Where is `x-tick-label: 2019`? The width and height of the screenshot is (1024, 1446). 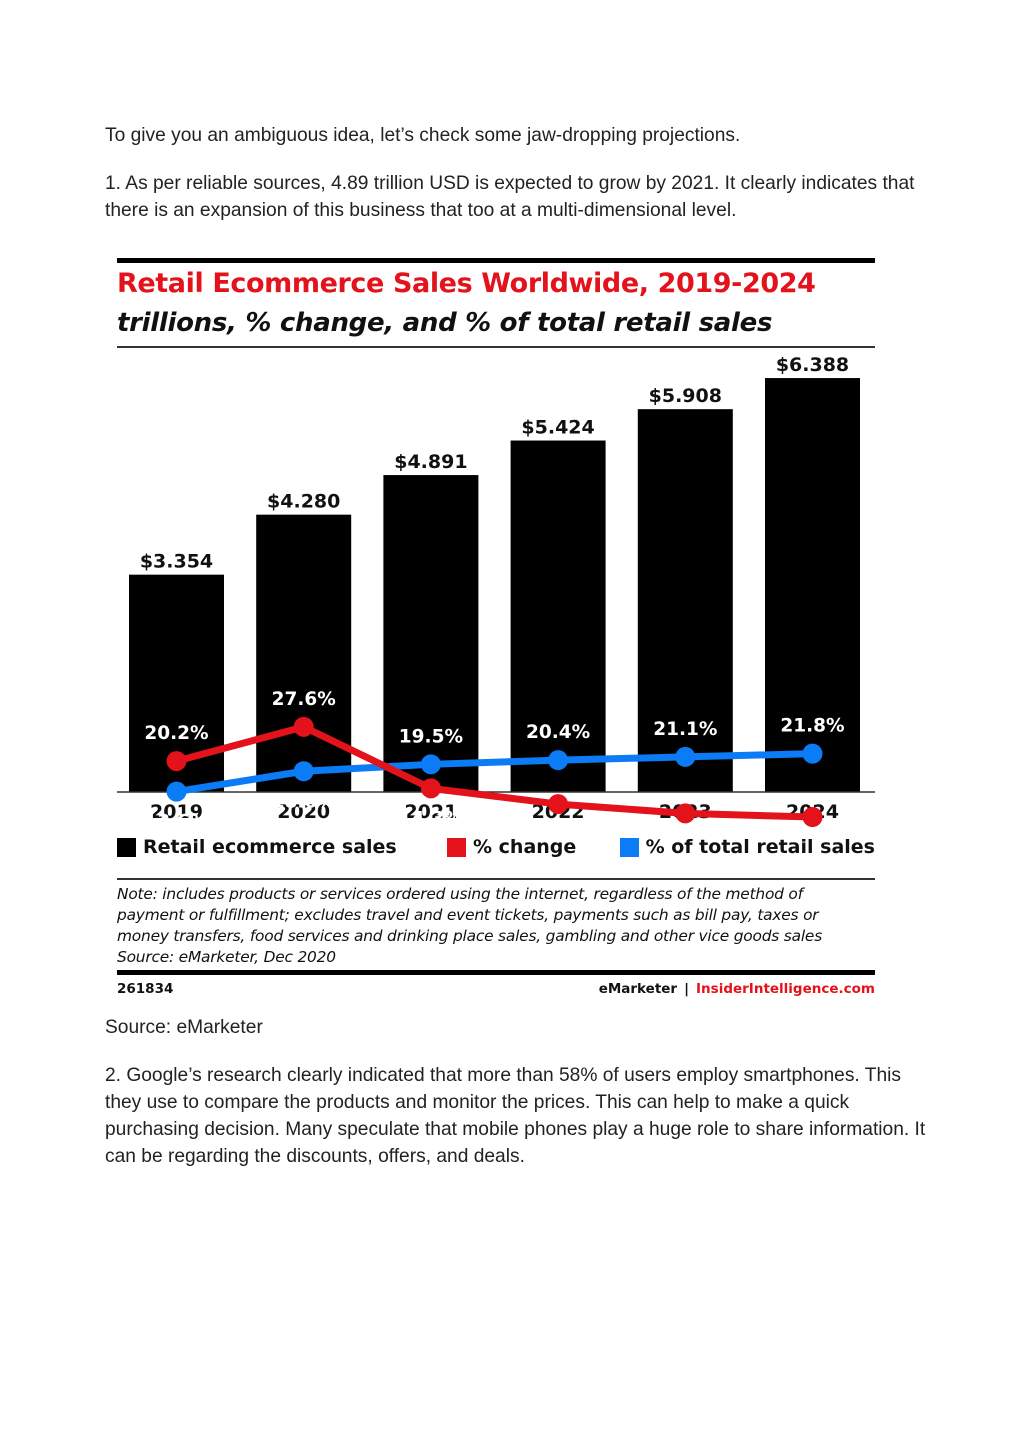 x-tick-label: 2019 is located at coordinates (176, 812).